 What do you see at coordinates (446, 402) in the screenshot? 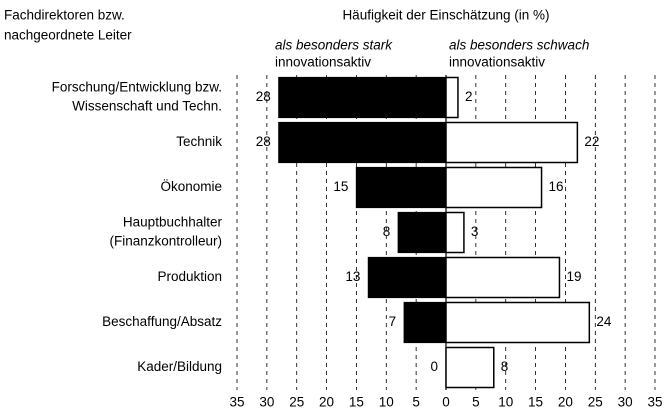
I see `x-tick-label: 0` at bounding box center [446, 402].